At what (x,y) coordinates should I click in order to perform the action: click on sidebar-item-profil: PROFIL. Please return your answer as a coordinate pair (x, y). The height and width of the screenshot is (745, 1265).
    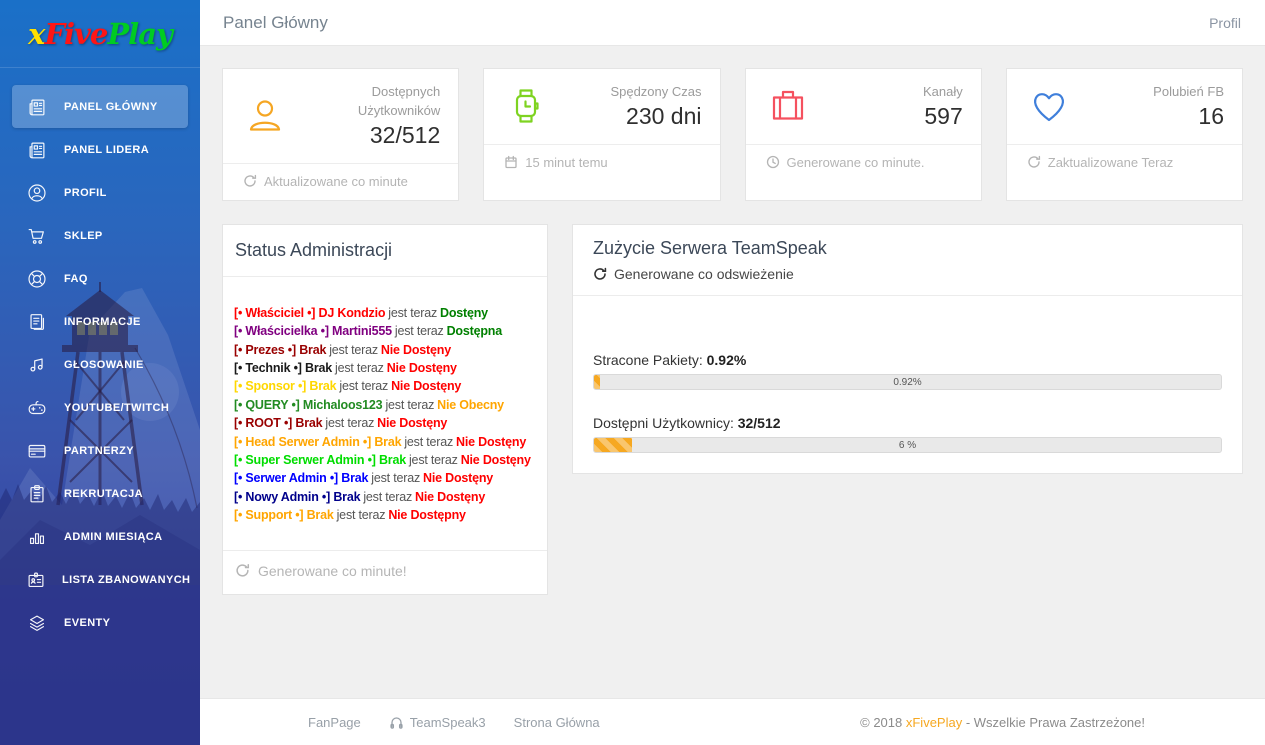
    Looking at the image, I should click on (100, 192).